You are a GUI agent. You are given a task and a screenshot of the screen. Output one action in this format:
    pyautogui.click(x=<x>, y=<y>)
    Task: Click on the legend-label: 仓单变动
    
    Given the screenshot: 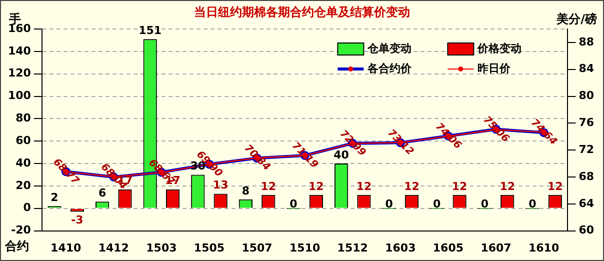 What is the action you would take?
    pyautogui.click(x=389, y=48)
    